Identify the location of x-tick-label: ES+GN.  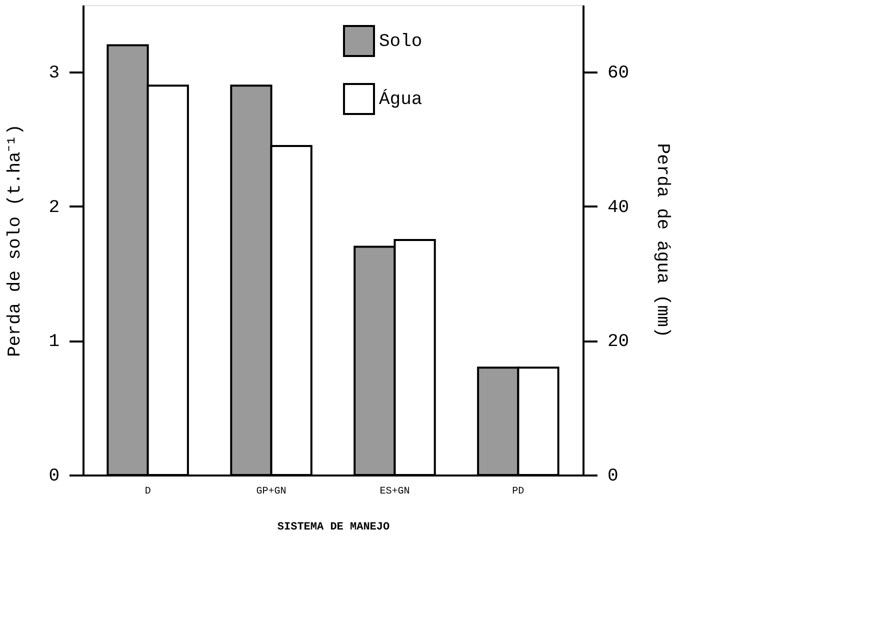
(395, 492).